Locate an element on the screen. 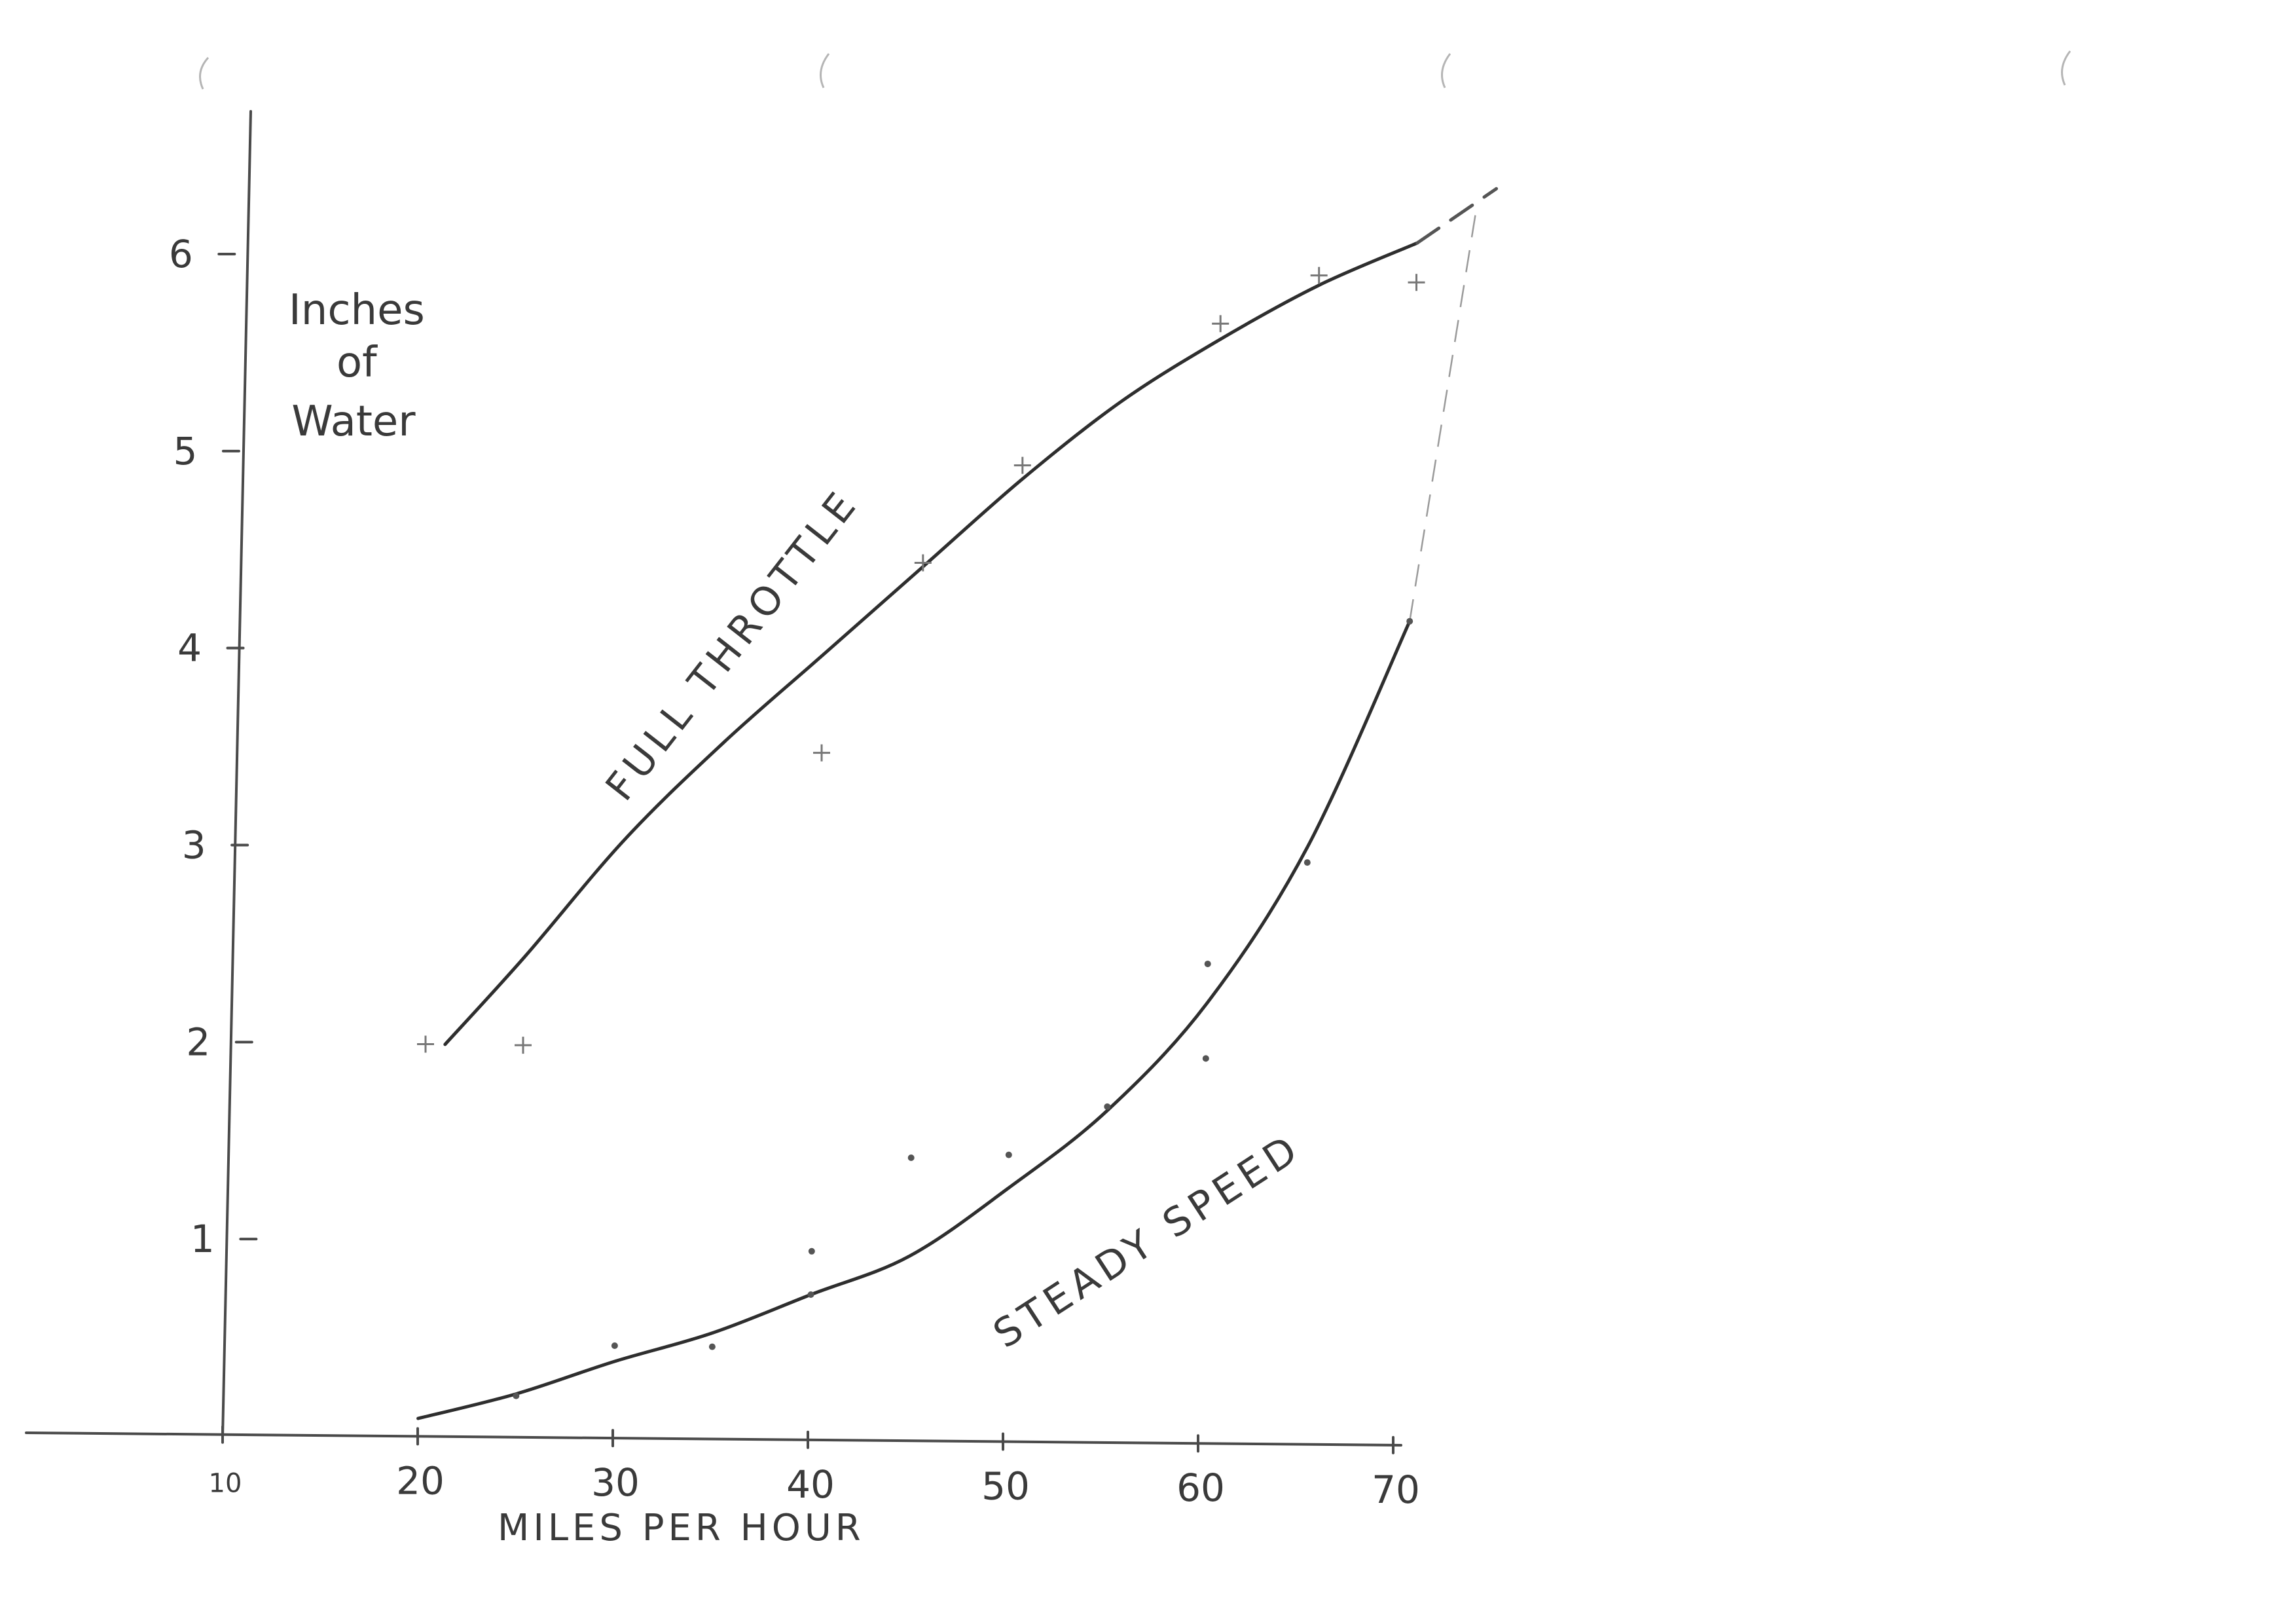  x-tick-label: 40 is located at coordinates (810, 1484).